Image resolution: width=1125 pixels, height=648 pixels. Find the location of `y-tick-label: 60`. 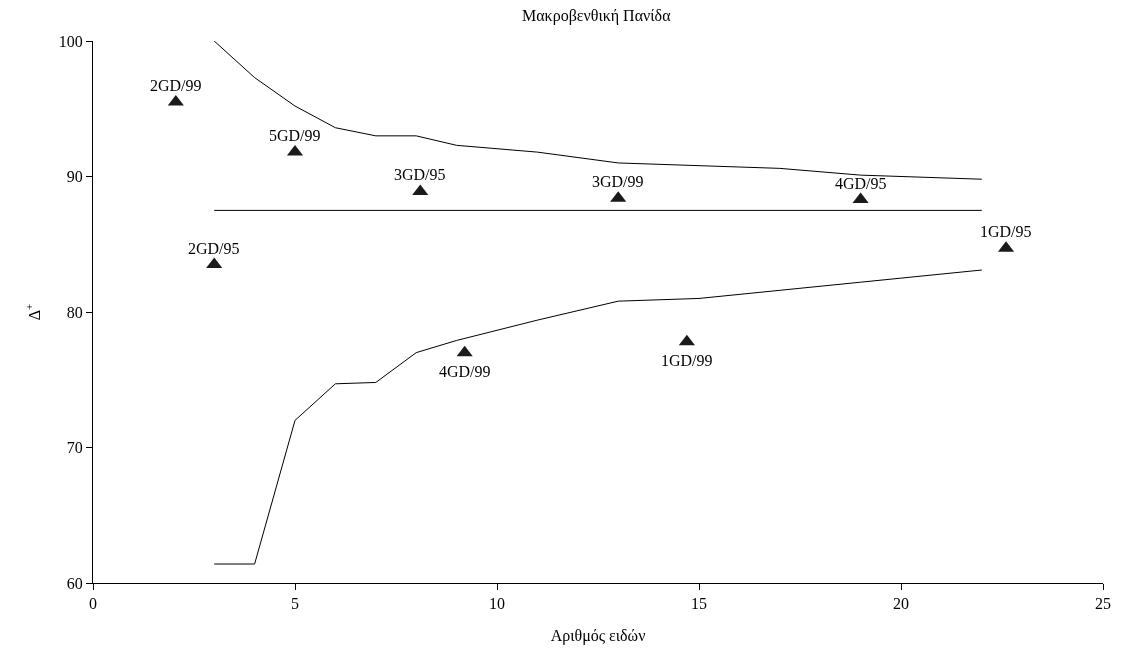

y-tick-label: 60 is located at coordinates (74, 583).